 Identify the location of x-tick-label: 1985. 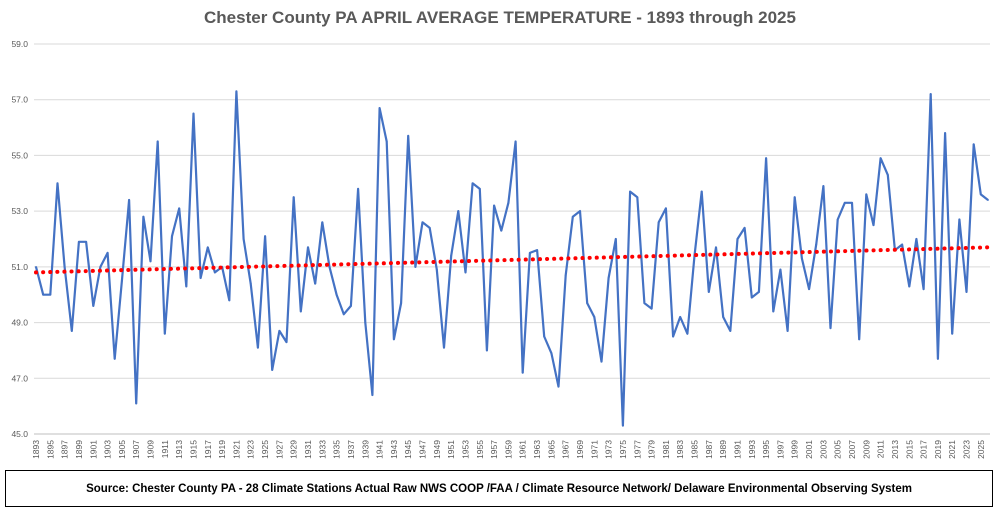
(695, 449).